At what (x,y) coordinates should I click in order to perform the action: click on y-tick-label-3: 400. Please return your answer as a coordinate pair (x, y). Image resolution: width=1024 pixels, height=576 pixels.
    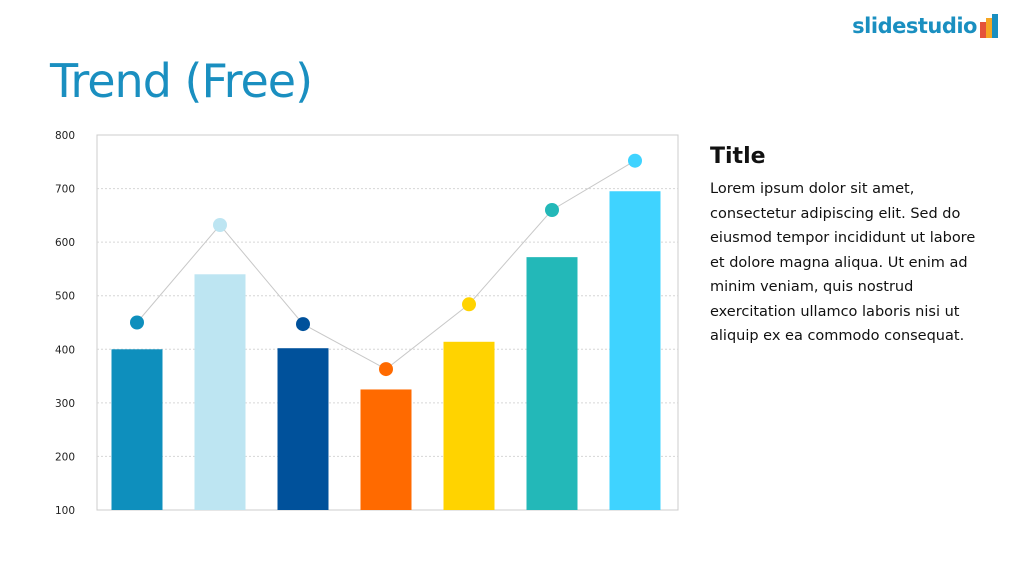
    Looking at the image, I should click on (65, 350).